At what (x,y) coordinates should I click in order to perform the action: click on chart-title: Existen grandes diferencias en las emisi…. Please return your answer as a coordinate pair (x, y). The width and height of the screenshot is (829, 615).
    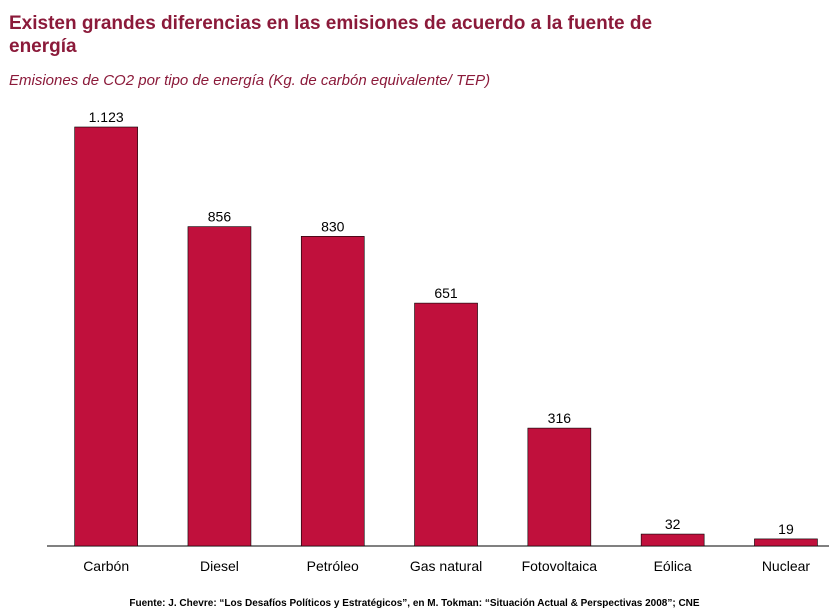
    Looking at the image, I should click on (331, 35).